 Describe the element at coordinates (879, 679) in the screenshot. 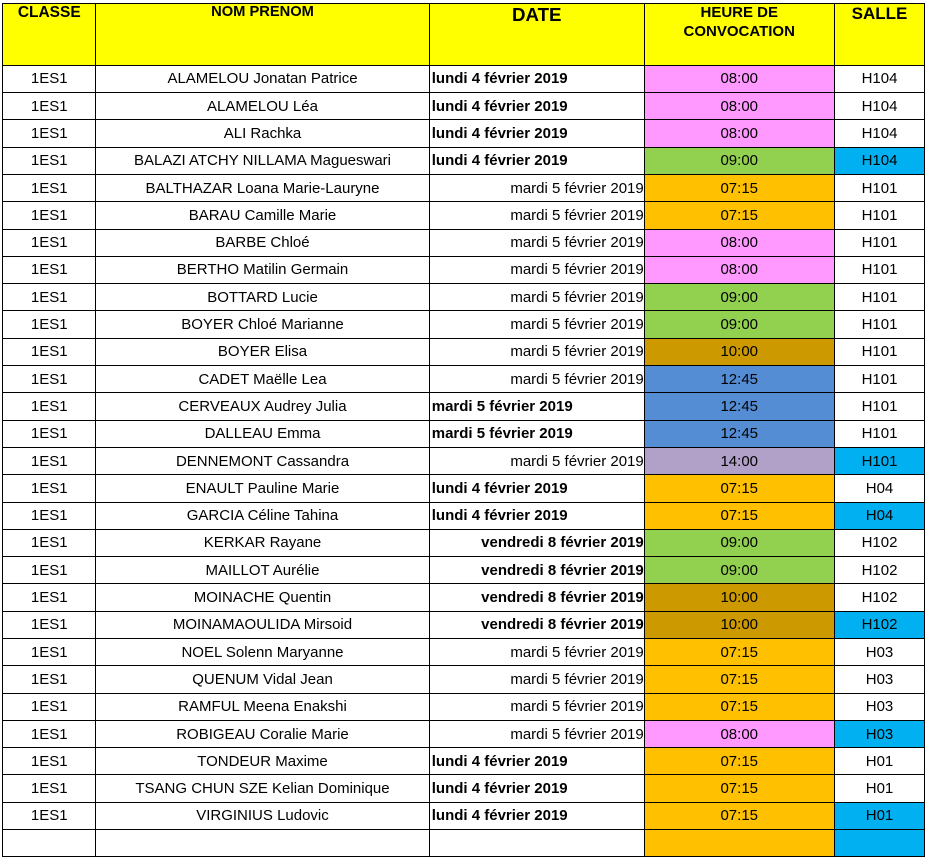

I see `cell-salle: H03` at that location.